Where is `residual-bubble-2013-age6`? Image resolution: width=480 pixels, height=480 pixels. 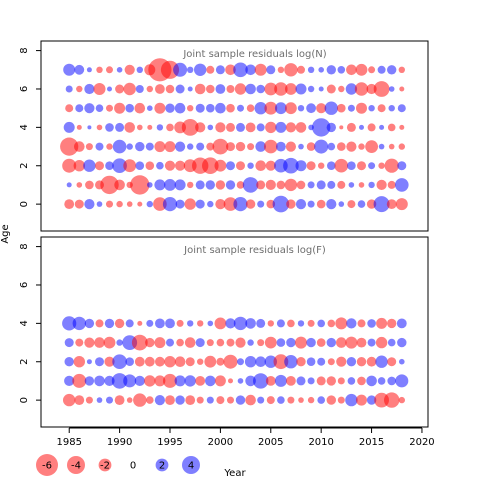
residual-bubble-2013-age6 is located at coordinates (351, 89).